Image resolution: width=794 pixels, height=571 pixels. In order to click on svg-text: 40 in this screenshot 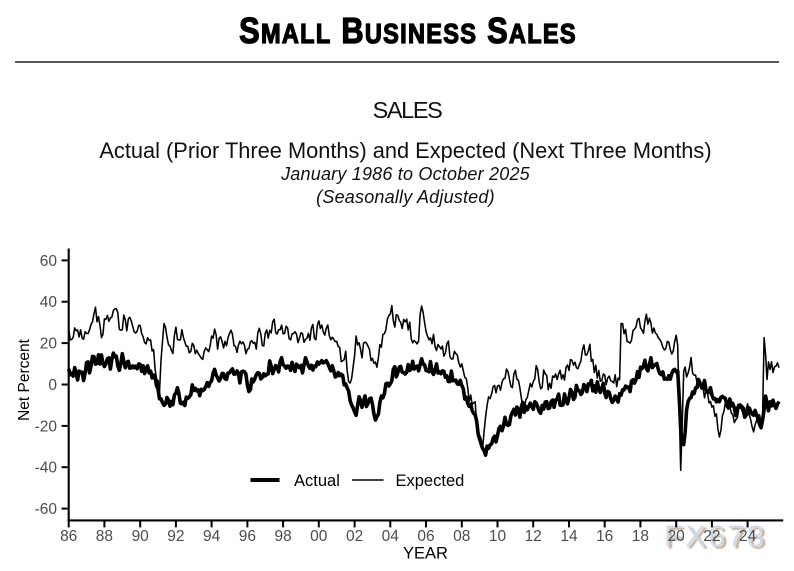, I will do `click(49, 302)`.